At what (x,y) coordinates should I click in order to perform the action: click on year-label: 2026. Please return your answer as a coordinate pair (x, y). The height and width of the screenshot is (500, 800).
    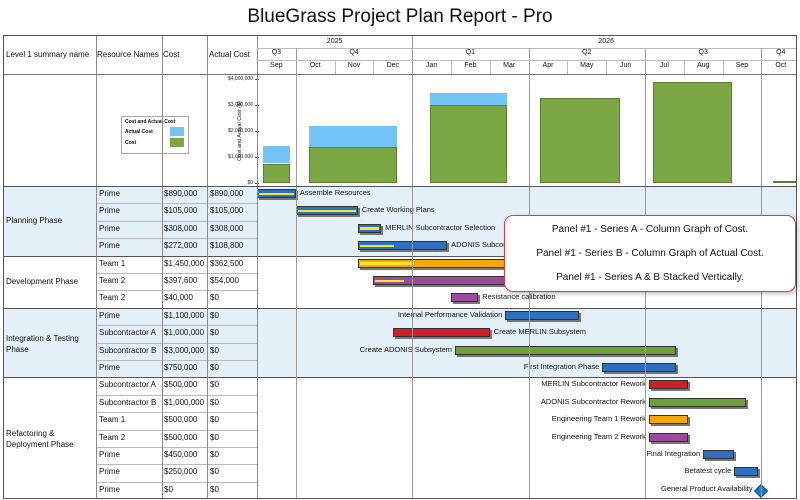
    Looking at the image, I should click on (606, 41).